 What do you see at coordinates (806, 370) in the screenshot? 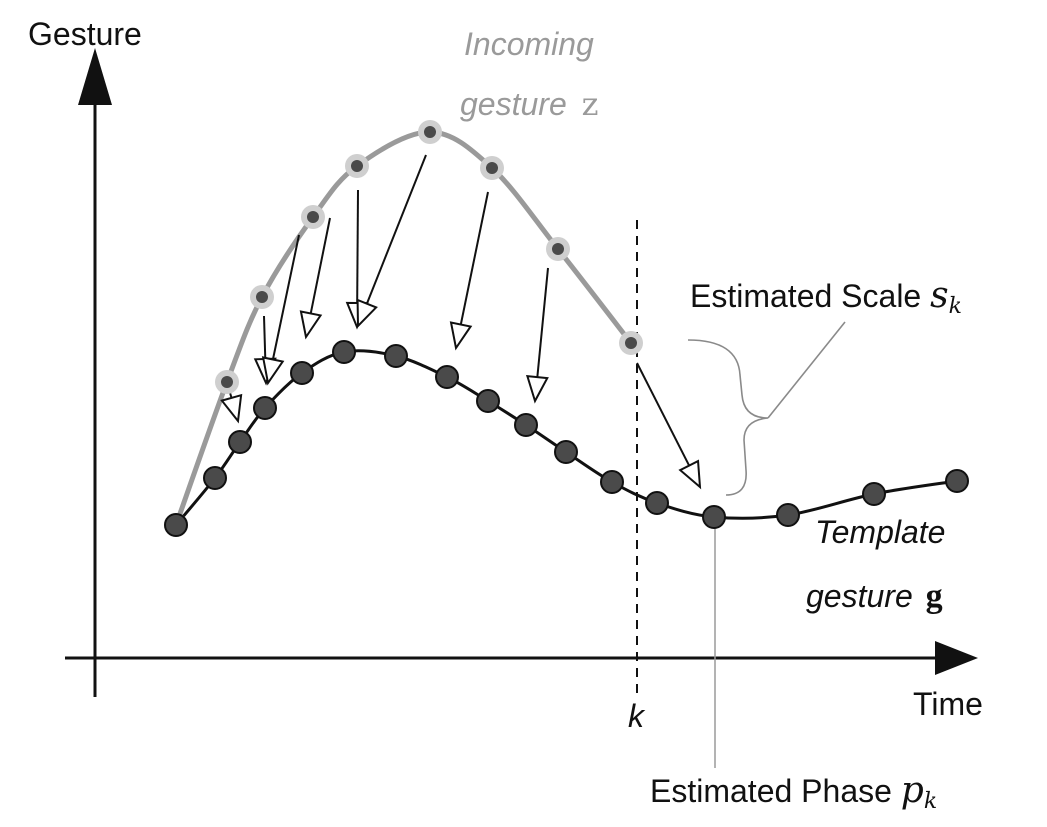
I see `scale-leader-line` at bounding box center [806, 370].